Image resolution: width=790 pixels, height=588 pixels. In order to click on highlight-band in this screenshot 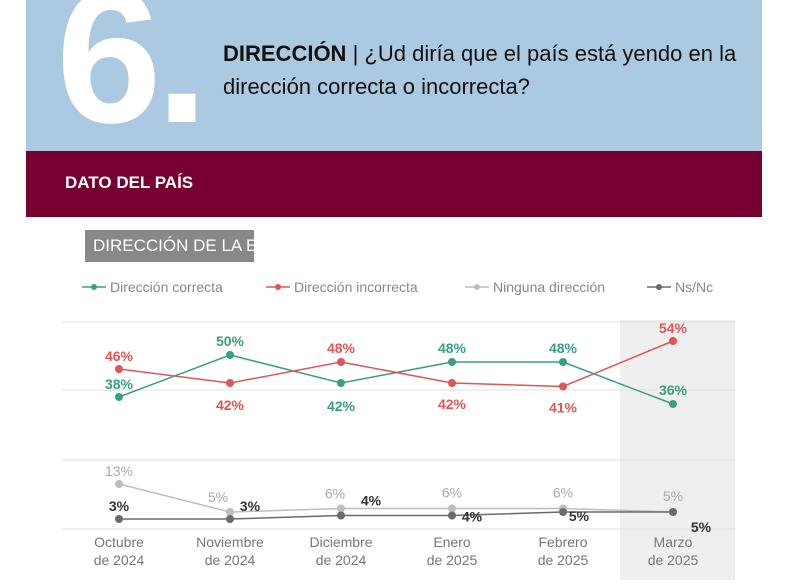, I will do `click(677, 450)`.